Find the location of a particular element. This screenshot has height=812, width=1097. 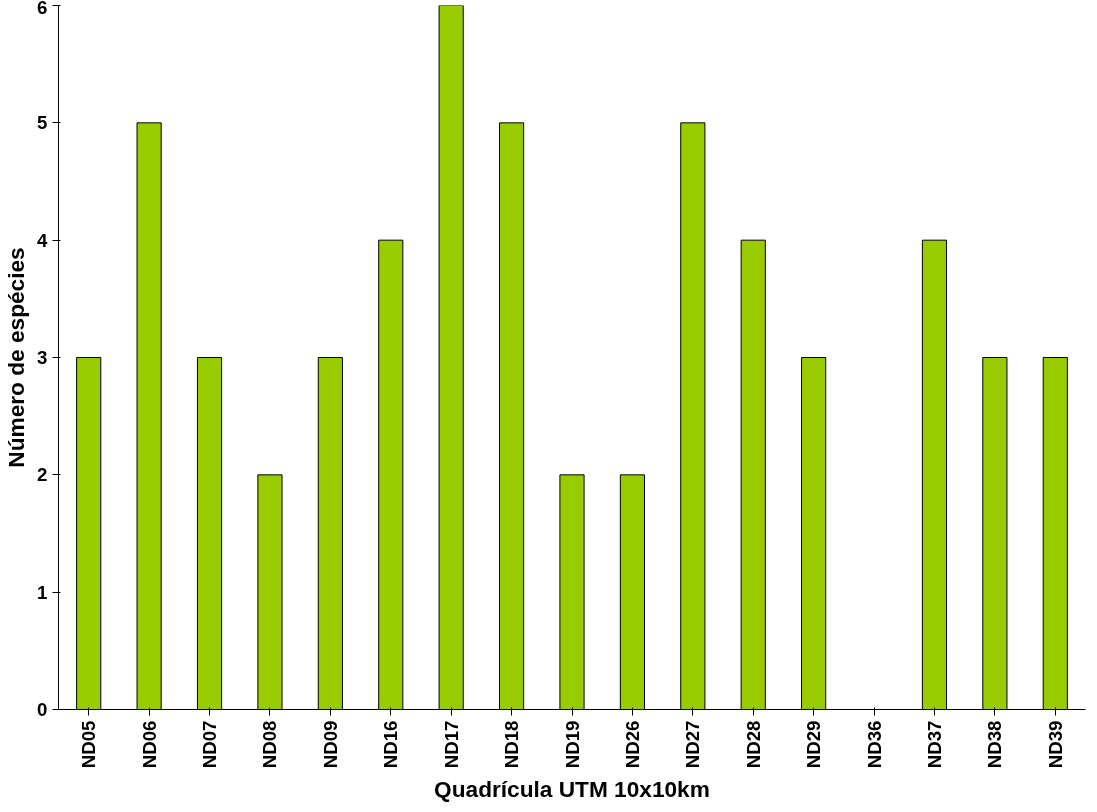

x-tick-label: ND16 is located at coordinates (391, 744).